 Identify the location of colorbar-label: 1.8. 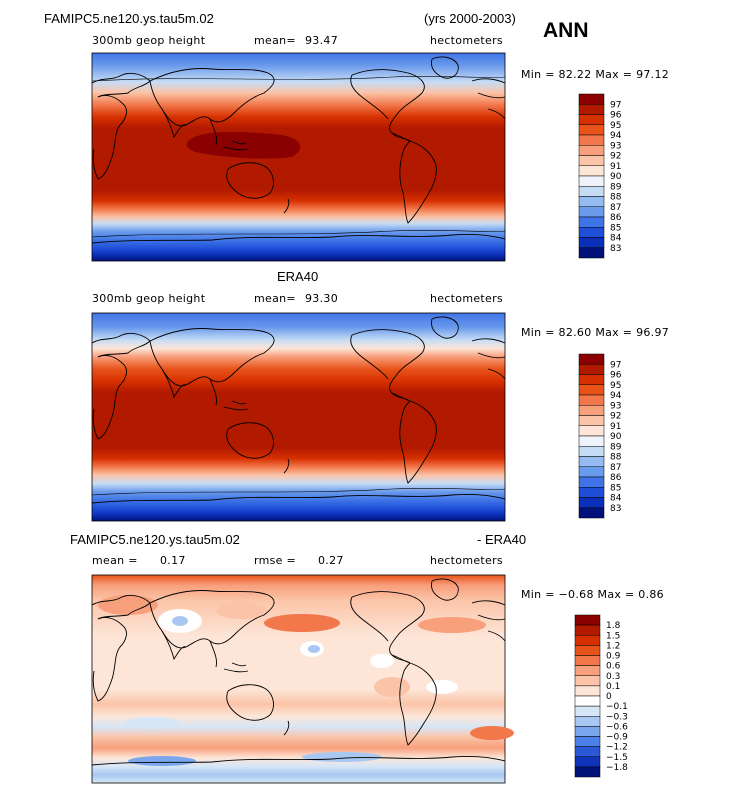
(613, 626).